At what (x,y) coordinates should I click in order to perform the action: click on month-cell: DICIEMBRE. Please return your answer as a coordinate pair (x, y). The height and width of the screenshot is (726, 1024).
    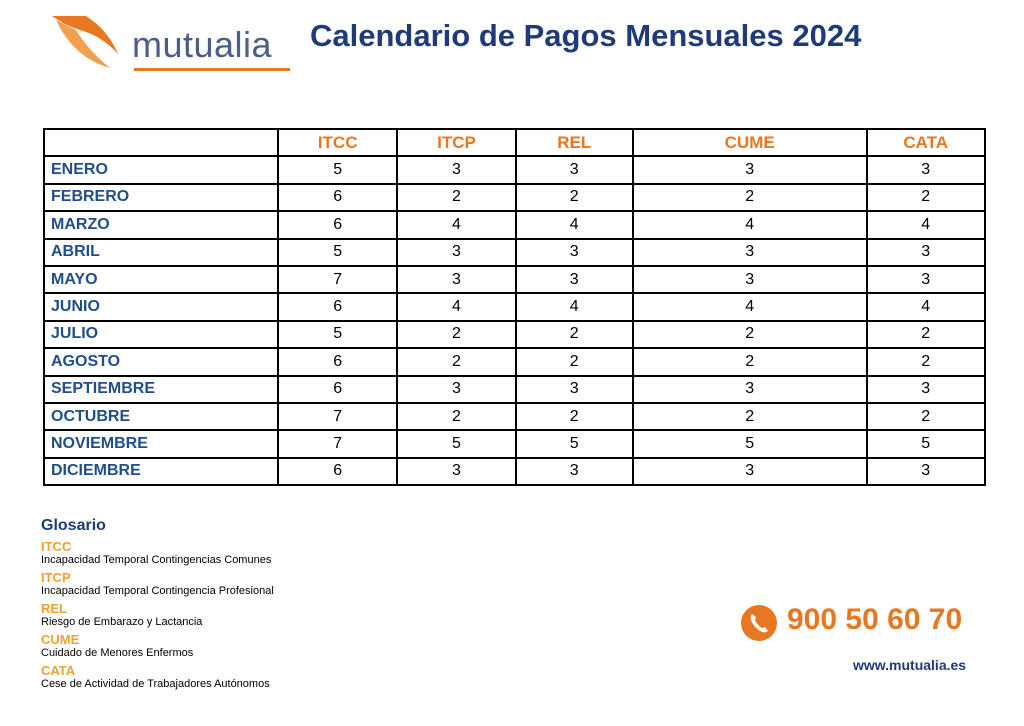
    Looking at the image, I should click on (161, 471).